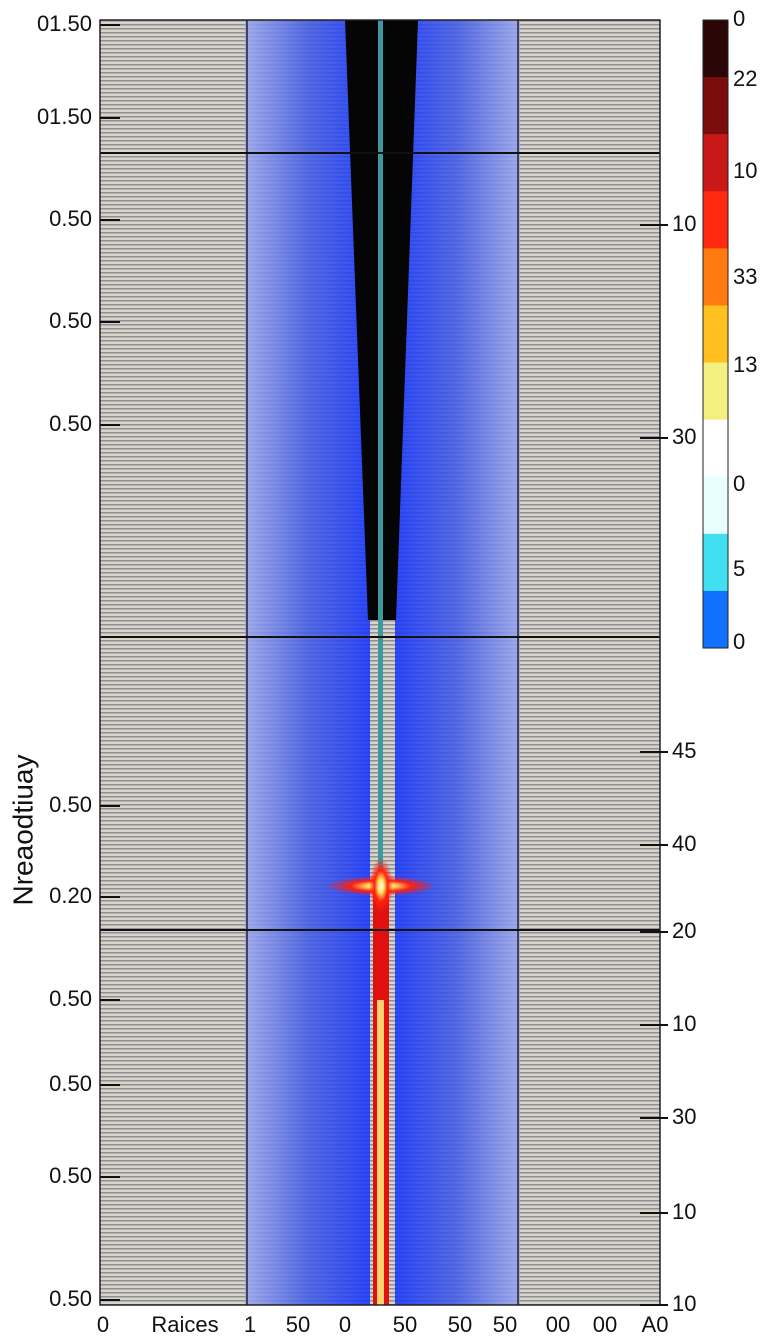 The height and width of the screenshot is (1344, 768). Describe the element at coordinates (745, 170) in the screenshot. I see `colorbar-label: 10` at that location.